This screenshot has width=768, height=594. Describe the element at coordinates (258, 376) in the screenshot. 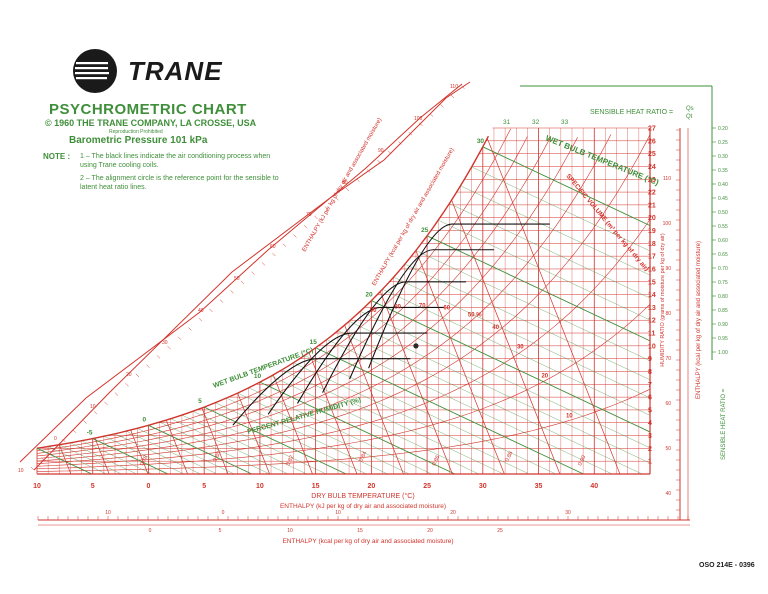

I see `wet-bulb-label: 10` at that location.